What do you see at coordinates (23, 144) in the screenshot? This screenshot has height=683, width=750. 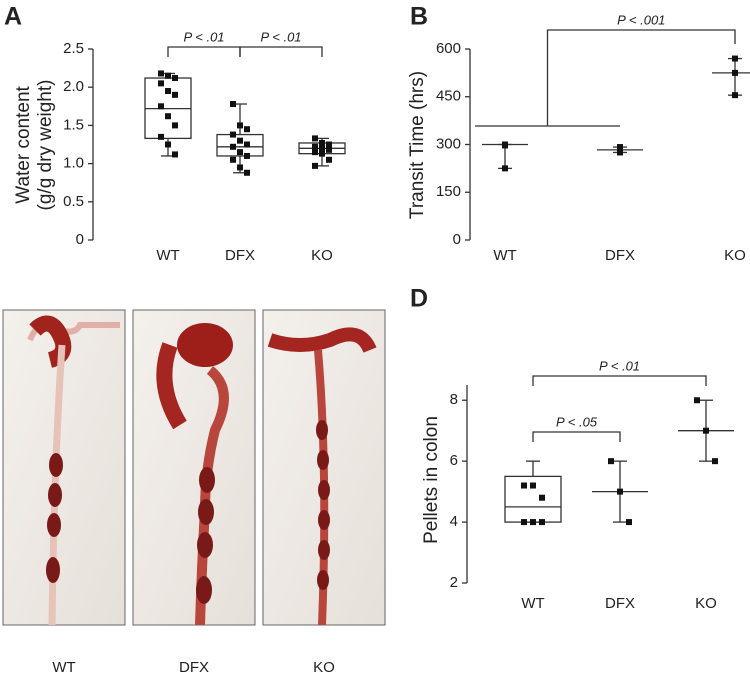 I see `y-axis-label: Water content` at bounding box center [23, 144].